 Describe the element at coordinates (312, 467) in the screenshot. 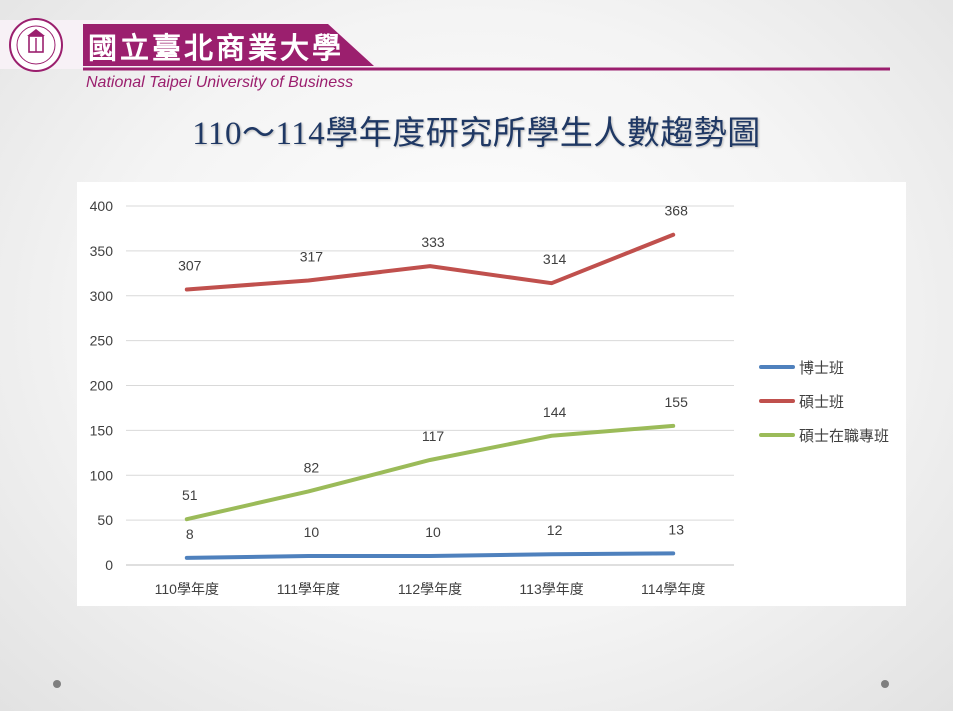

I see `data-label: 82` at that location.